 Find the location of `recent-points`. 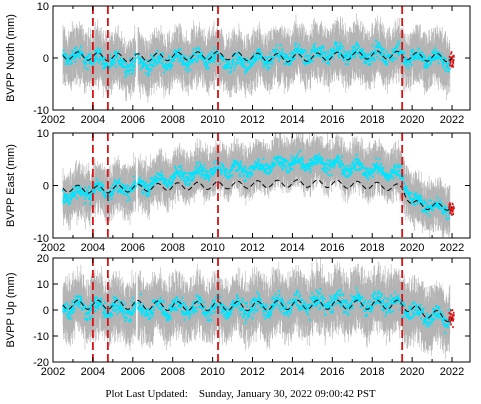

recent-points is located at coordinates (451, 209).